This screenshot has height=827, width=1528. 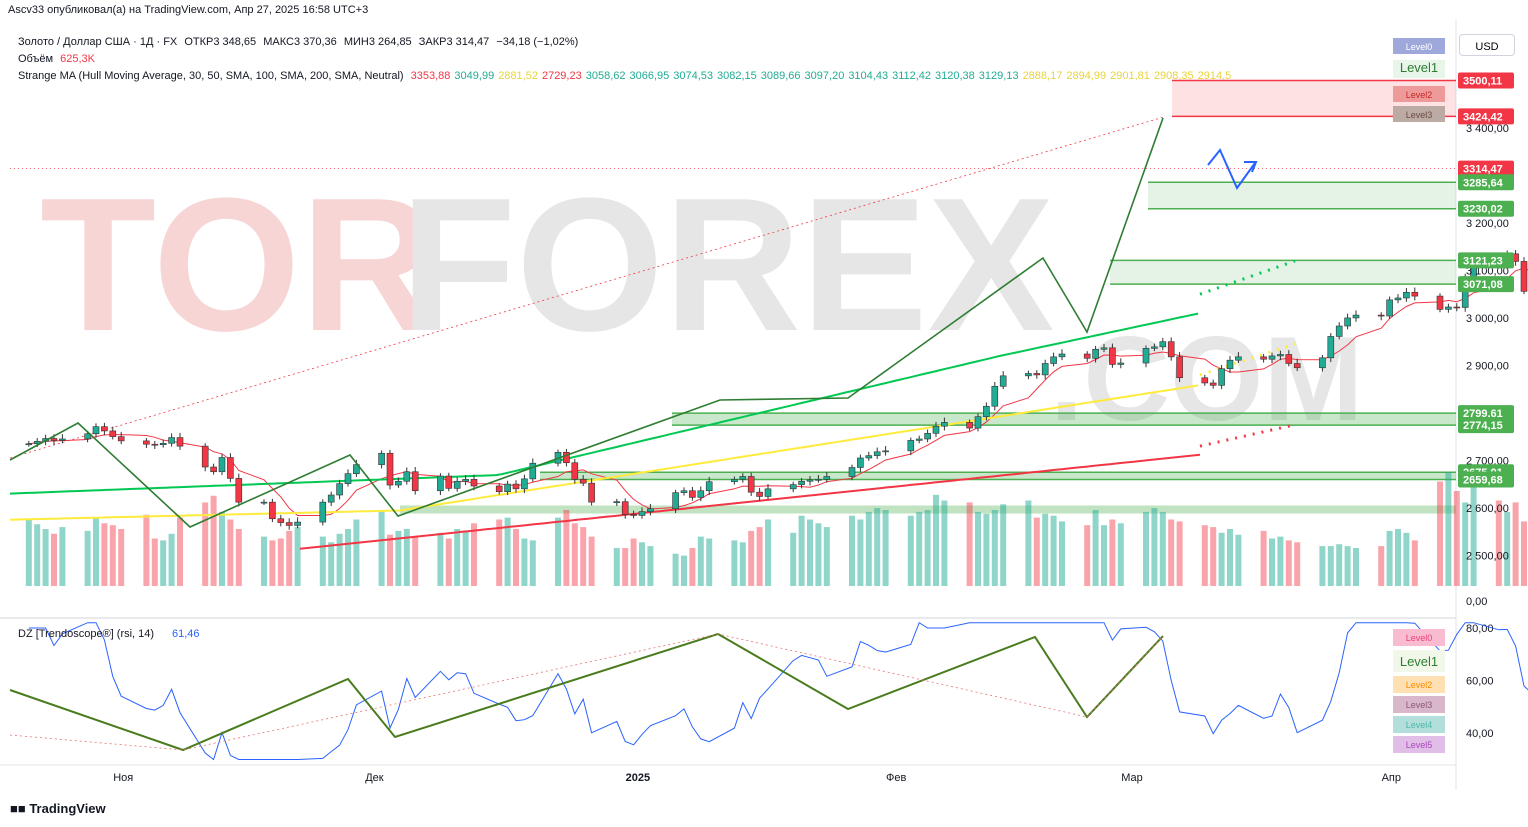 What do you see at coordinates (36, 59) in the screenshot?
I see `volume-label: Объём` at bounding box center [36, 59].